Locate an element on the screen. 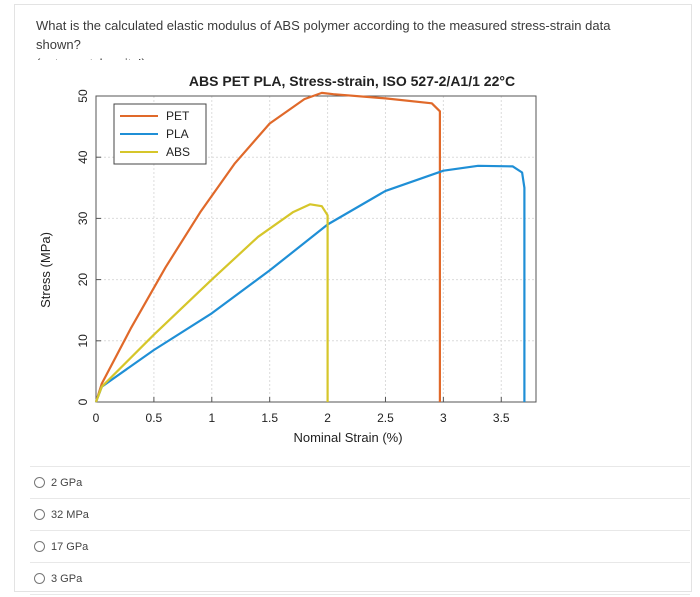 Image resolution: width=700 pixels, height=597 pixels. answer-option: 3 GPa is located at coordinates (360, 578).